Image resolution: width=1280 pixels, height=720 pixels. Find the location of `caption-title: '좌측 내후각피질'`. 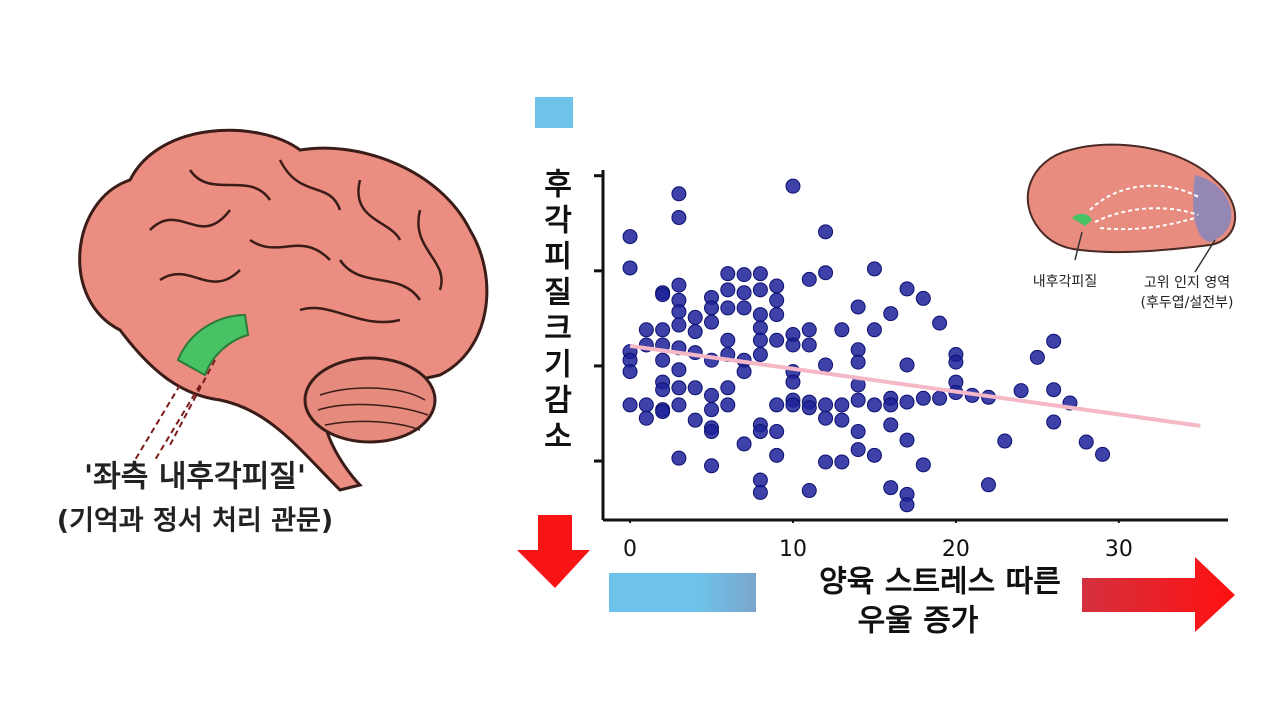

caption-title: '좌측 내후각피질' is located at coordinates (195, 477).